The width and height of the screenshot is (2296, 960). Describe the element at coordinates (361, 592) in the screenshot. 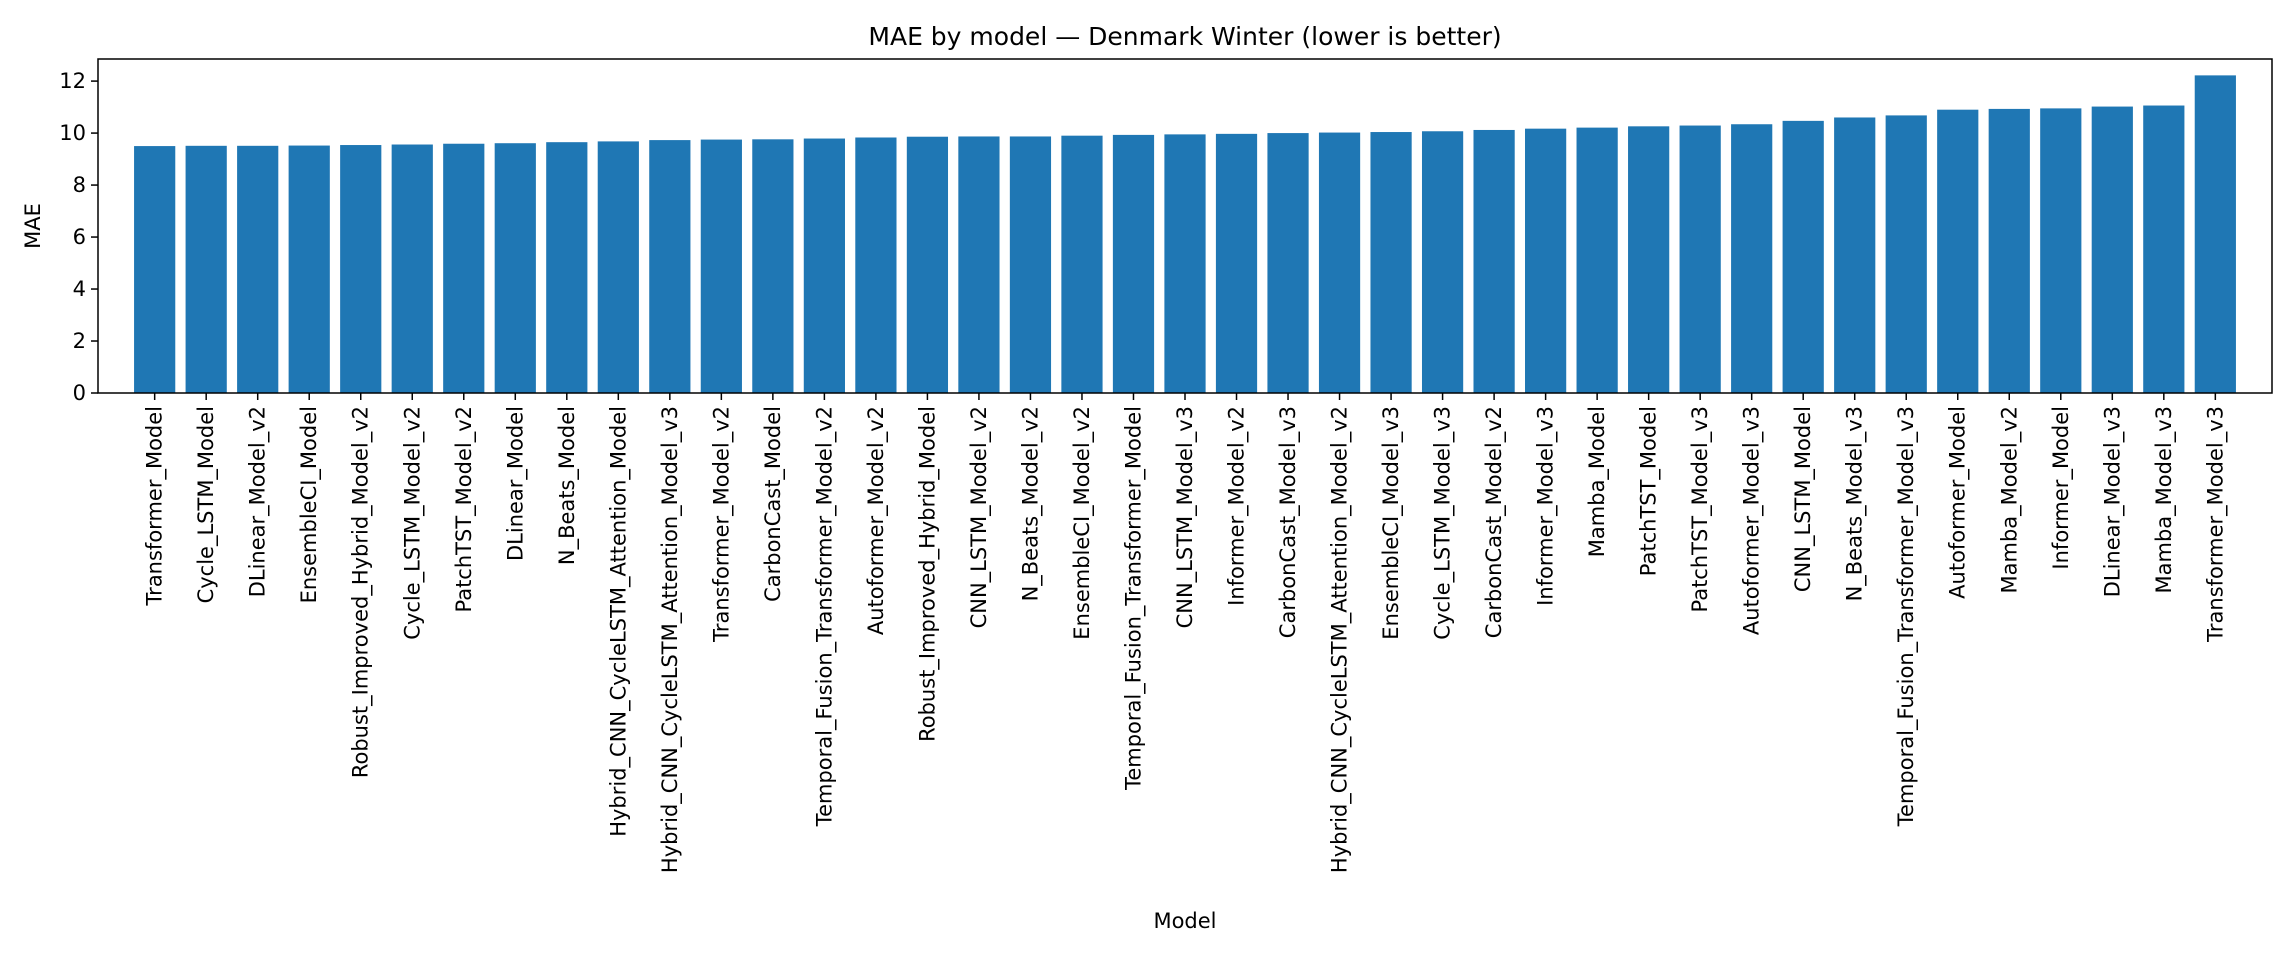

I see `x-tick-label: Robust_Improved_Hybrid_Model_v2` at that location.